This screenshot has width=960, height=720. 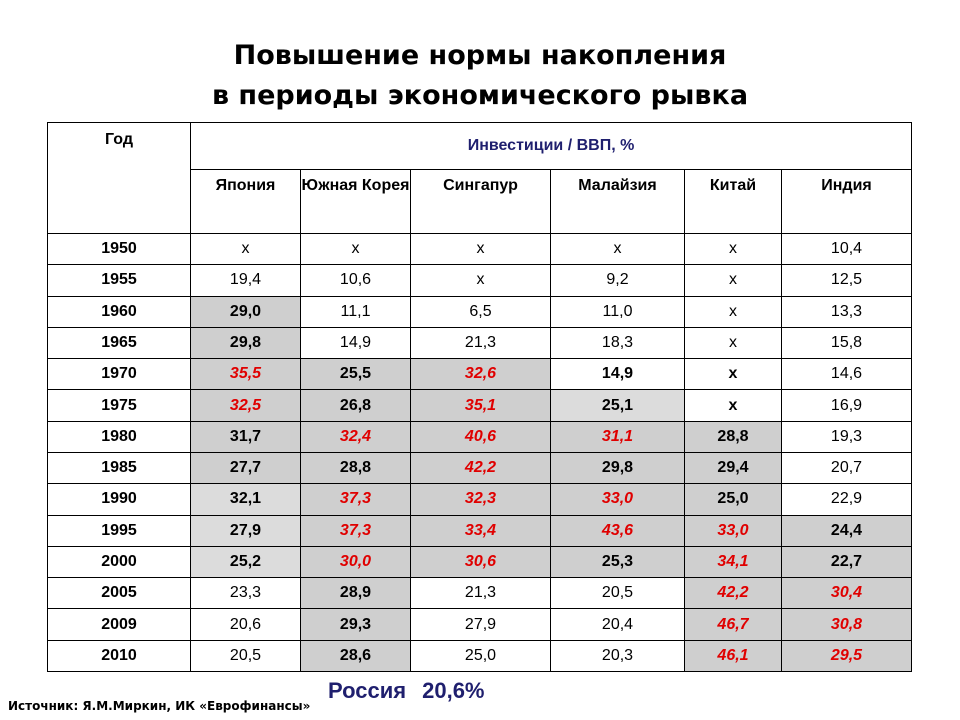 I want to click on value-cell: 16,9, so click(x=846, y=405).